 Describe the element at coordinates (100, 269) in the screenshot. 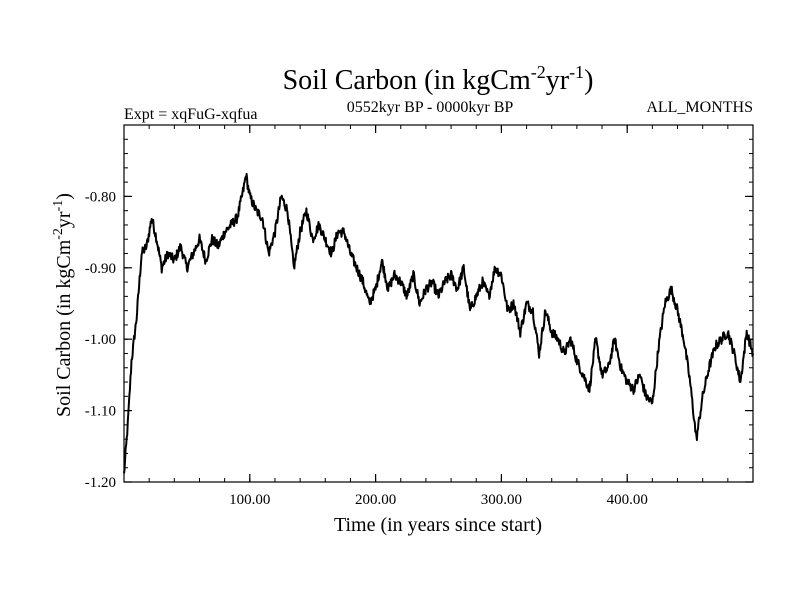

I see `y-tick-label: -0.90` at that location.